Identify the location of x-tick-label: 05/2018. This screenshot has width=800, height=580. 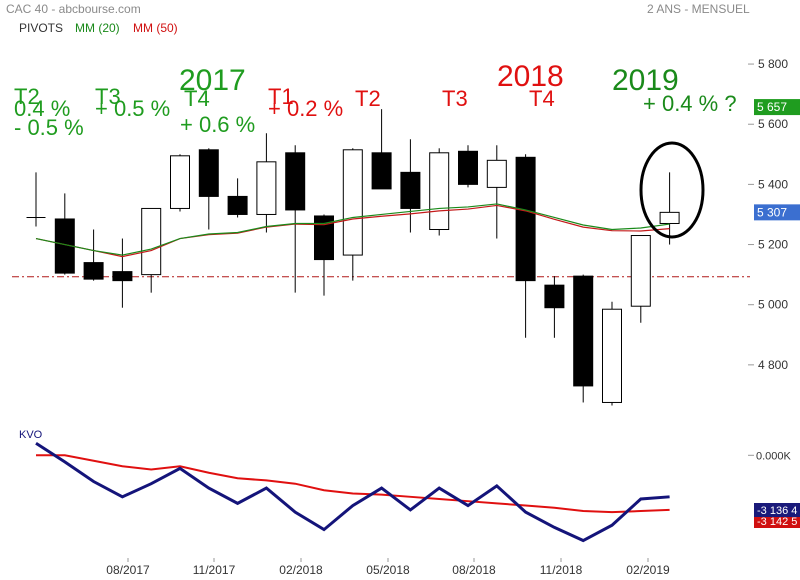
(388, 570).